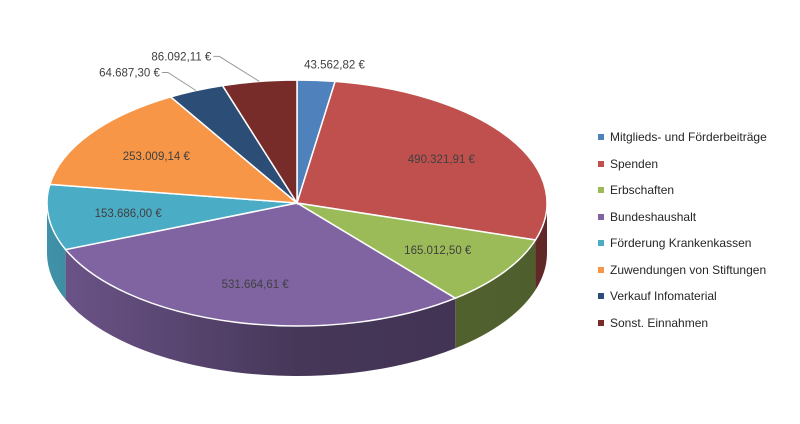 Image resolution: width=800 pixels, height=424 pixels. I want to click on data-label: 490.321,91 €, so click(442, 160).